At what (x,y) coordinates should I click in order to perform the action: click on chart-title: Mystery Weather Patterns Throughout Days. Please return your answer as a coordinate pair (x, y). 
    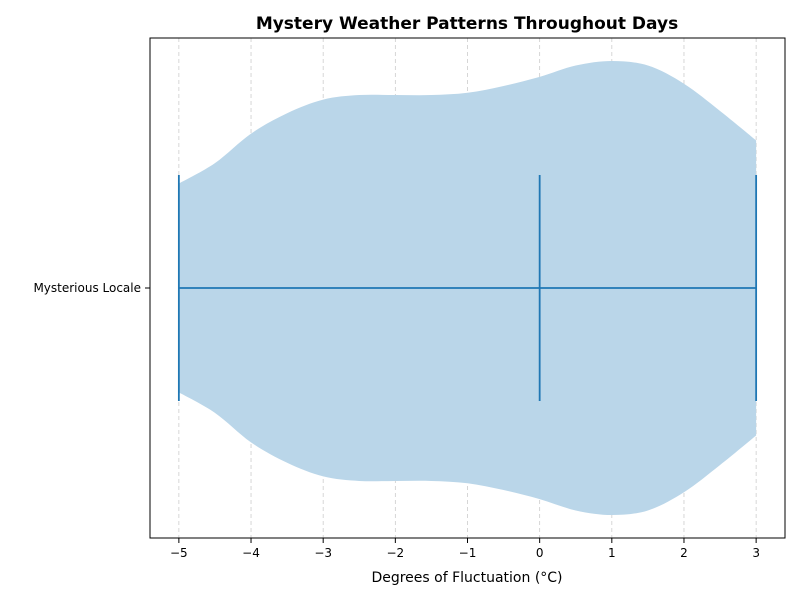
    Looking at the image, I should click on (467, 24).